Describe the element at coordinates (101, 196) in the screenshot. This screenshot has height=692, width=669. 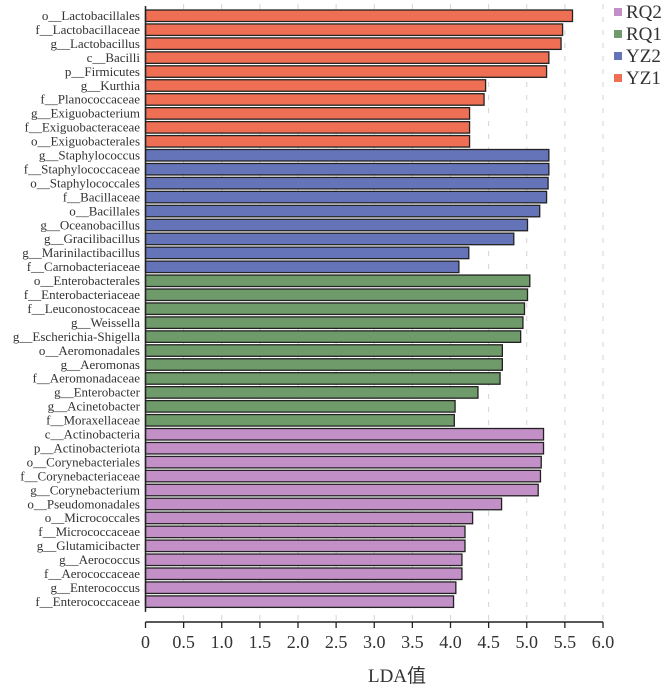
I see `category-label: f__Bacillaceae` at that location.